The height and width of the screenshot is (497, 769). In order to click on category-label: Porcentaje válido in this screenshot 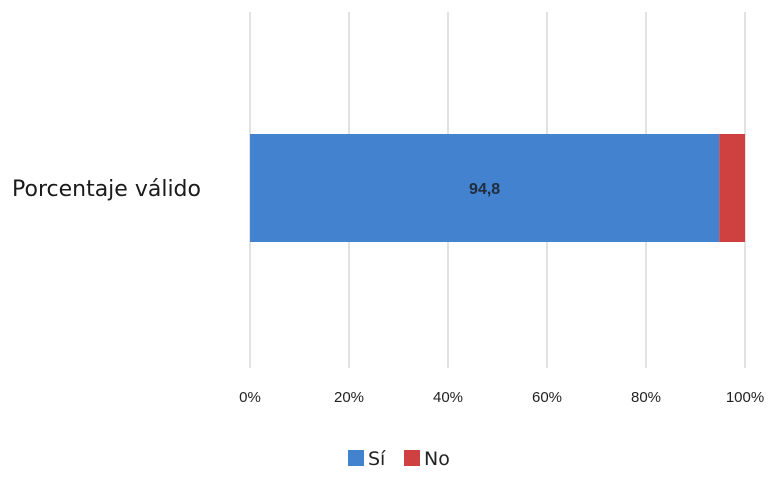, I will do `click(106, 189)`.